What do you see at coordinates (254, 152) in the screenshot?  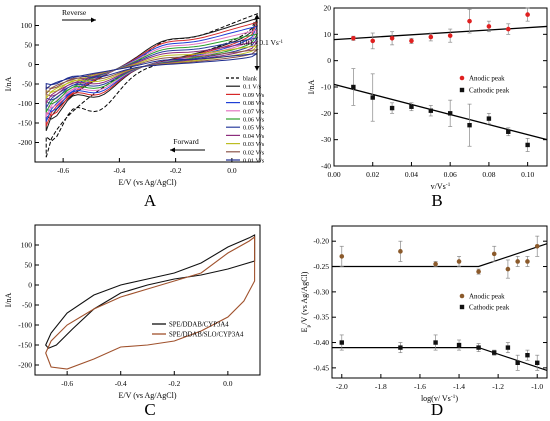 I see `legend-label: 0.02 V/s` at bounding box center [254, 152].